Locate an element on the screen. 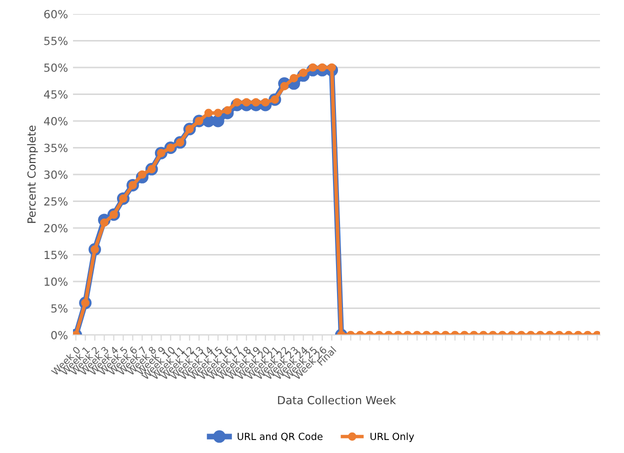  y-tick-label: 25% is located at coordinates (56, 201).